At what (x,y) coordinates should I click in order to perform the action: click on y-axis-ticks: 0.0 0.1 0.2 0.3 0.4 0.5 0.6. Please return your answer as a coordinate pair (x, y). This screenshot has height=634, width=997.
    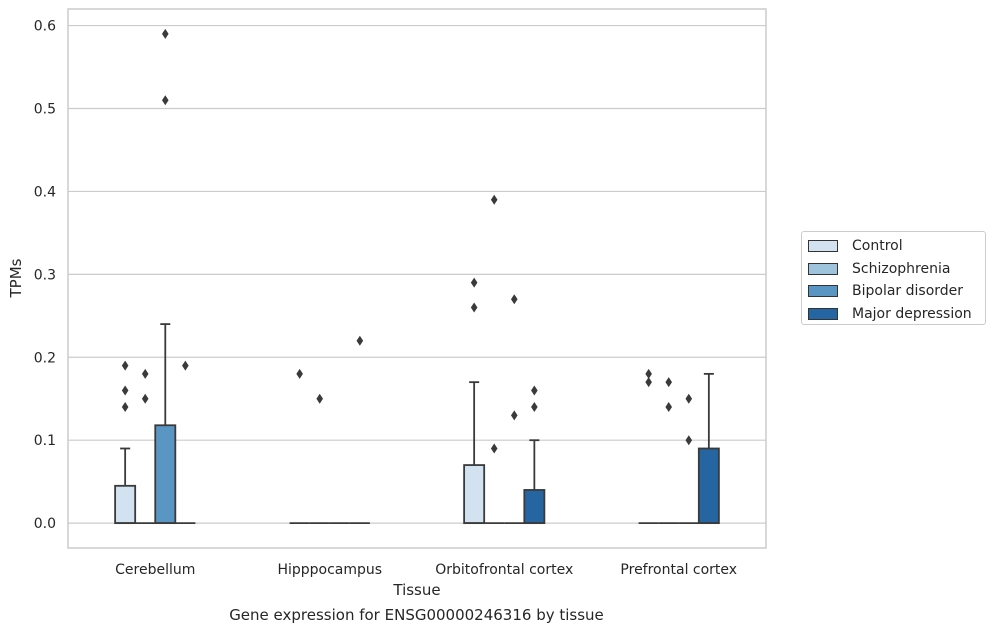
    Looking at the image, I should click on (45, 276).